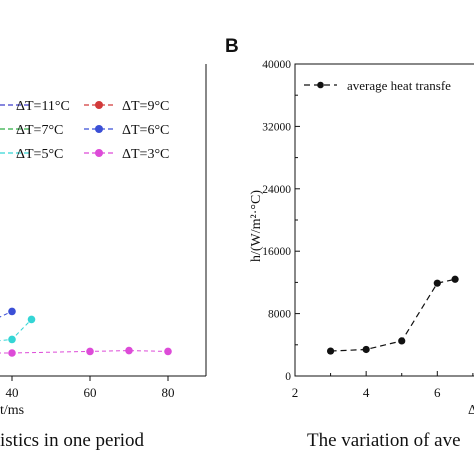 Image resolution: width=474 pixels, height=474 pixels. Describe the element at coordinates (72, 440) in the screenshot. I see `left-caption: istics in one period` at that location.